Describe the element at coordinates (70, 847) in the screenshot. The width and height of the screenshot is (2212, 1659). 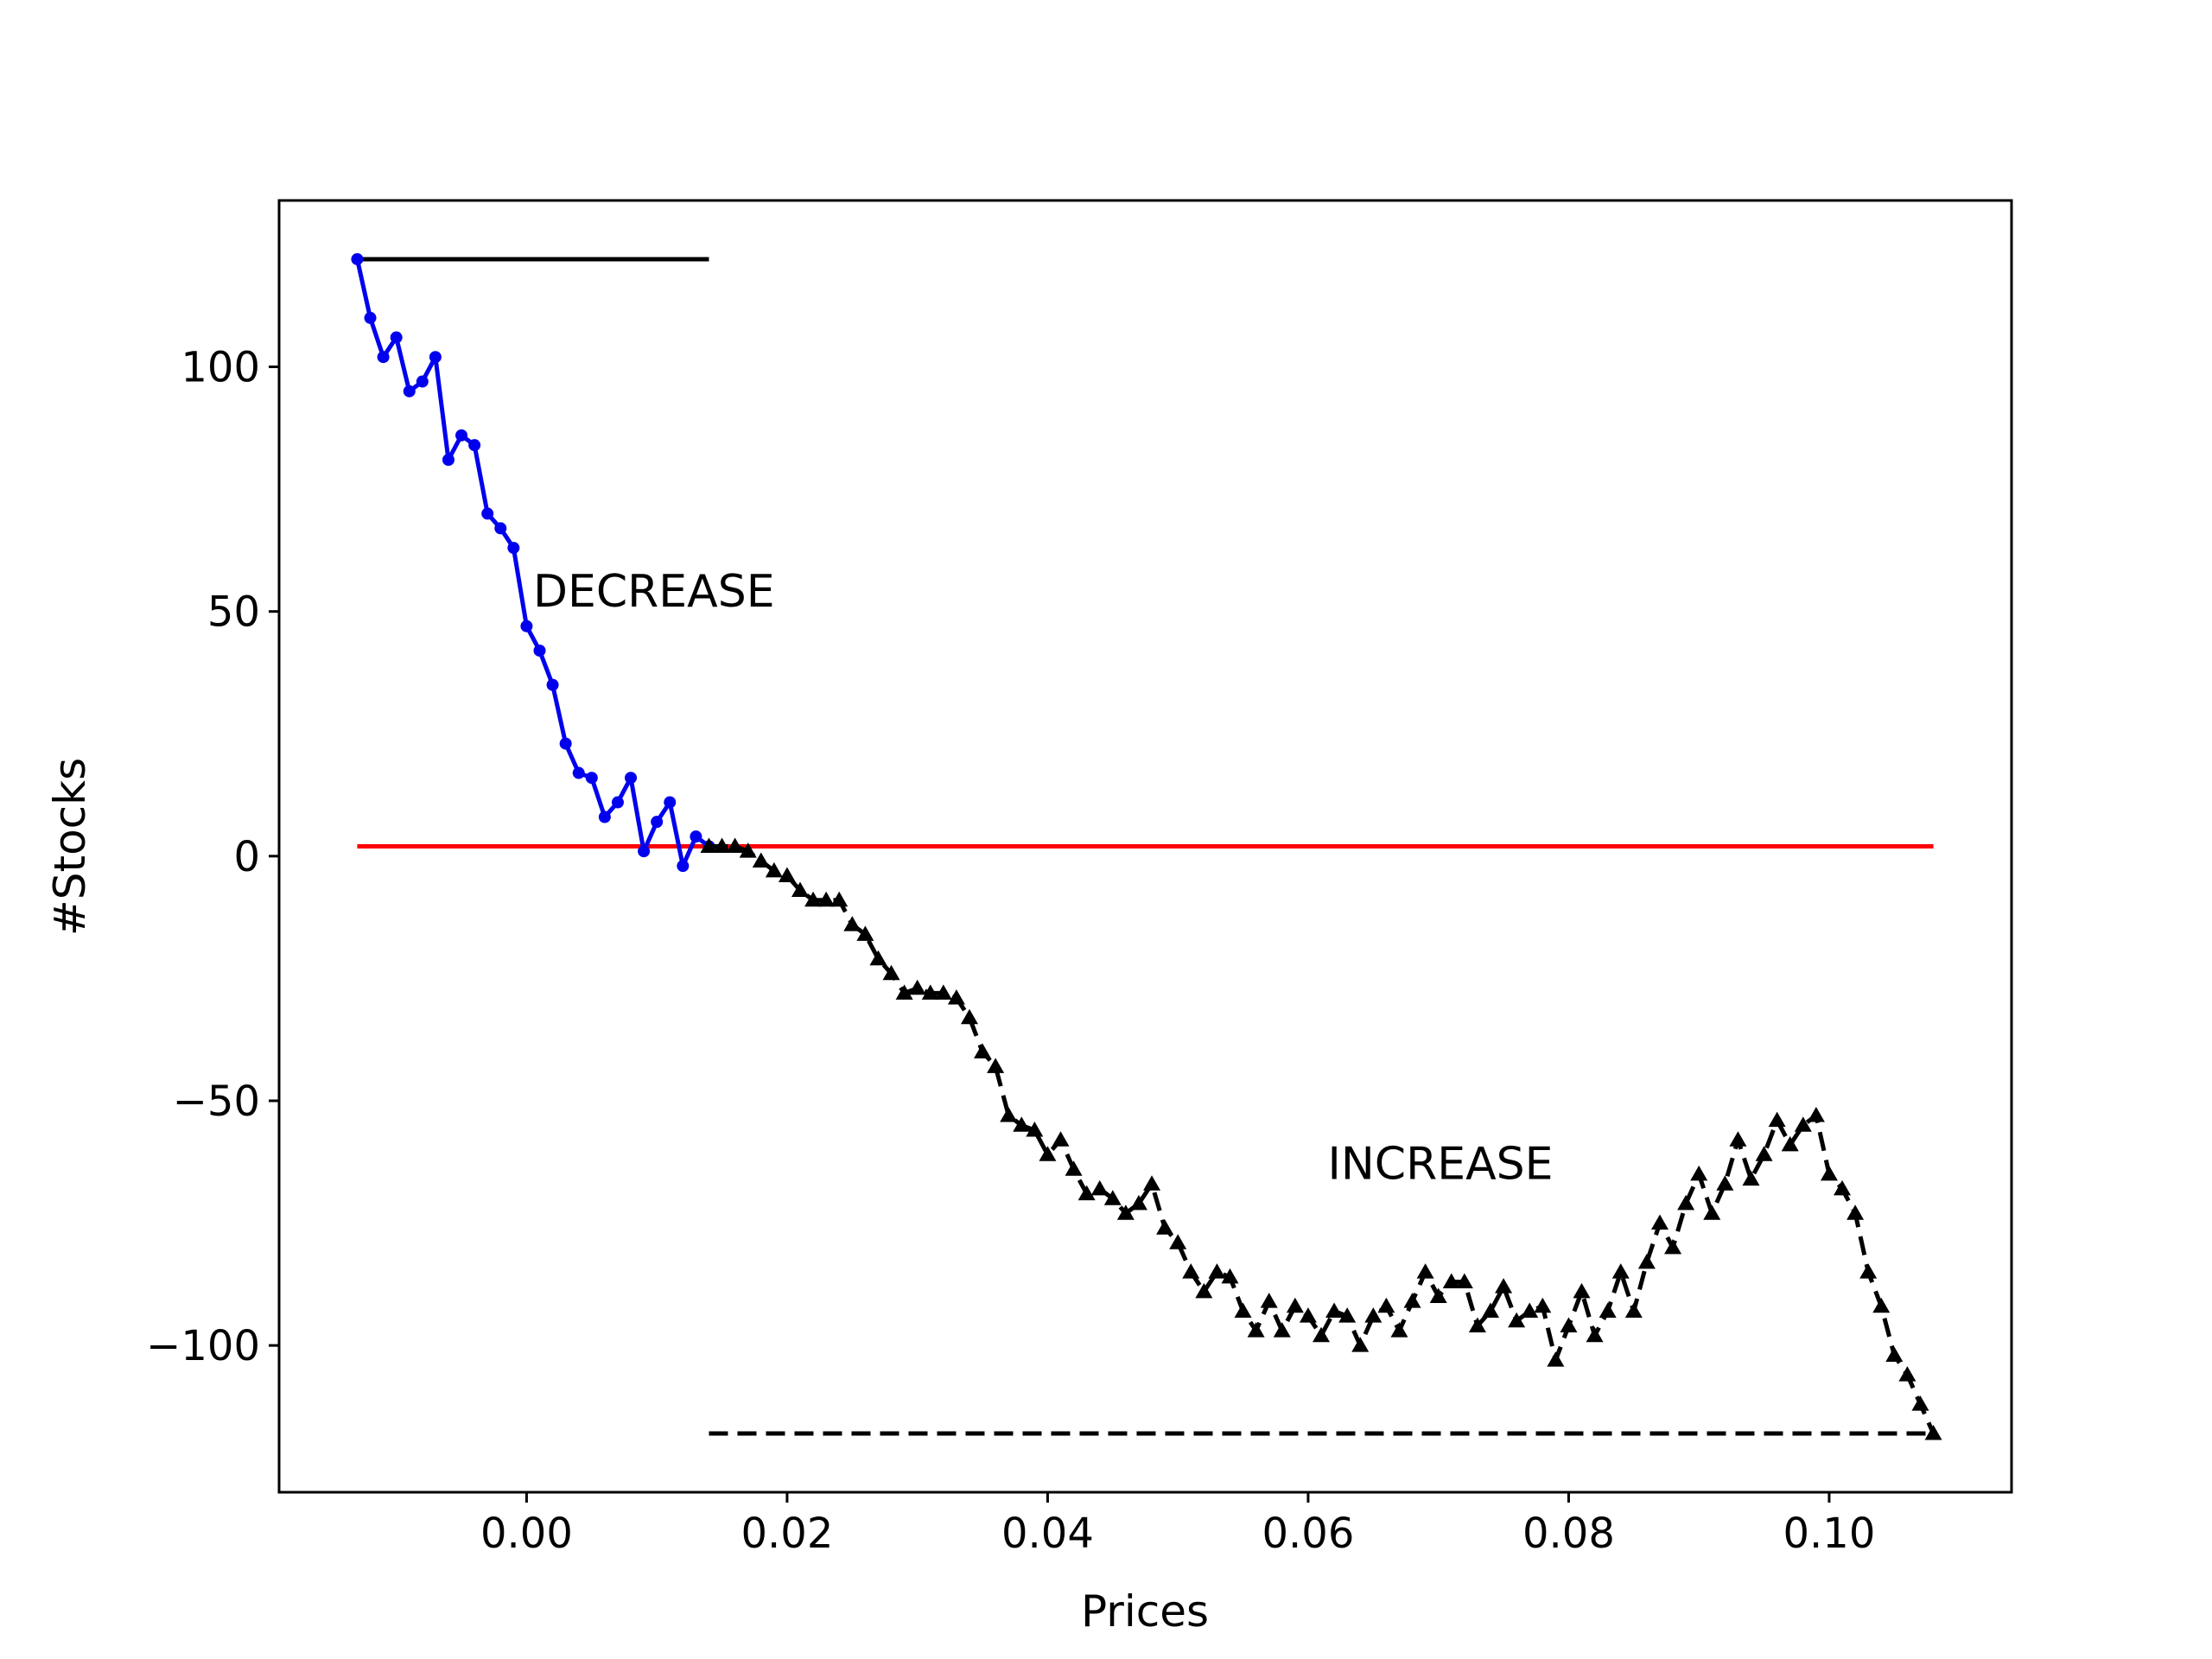
I see `y-axis-label: #Stocks` at that location.